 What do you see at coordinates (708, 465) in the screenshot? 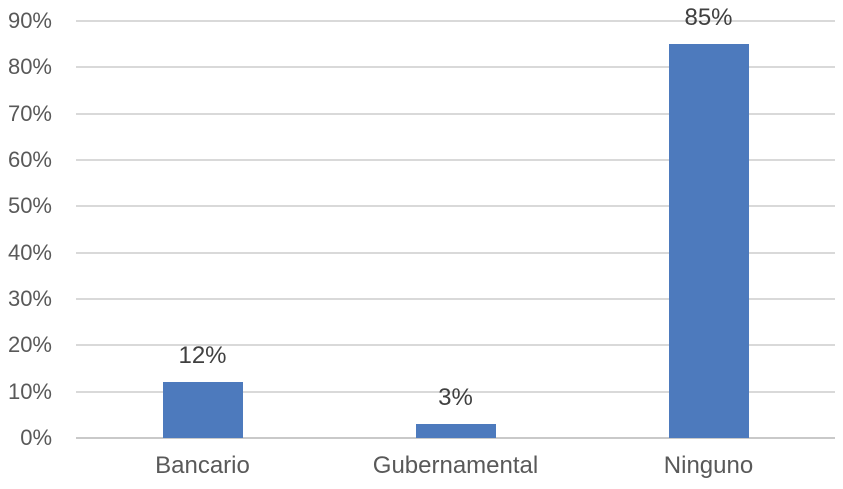
I see `x-category-label: Ninguno` at bounding box center [708, 465].